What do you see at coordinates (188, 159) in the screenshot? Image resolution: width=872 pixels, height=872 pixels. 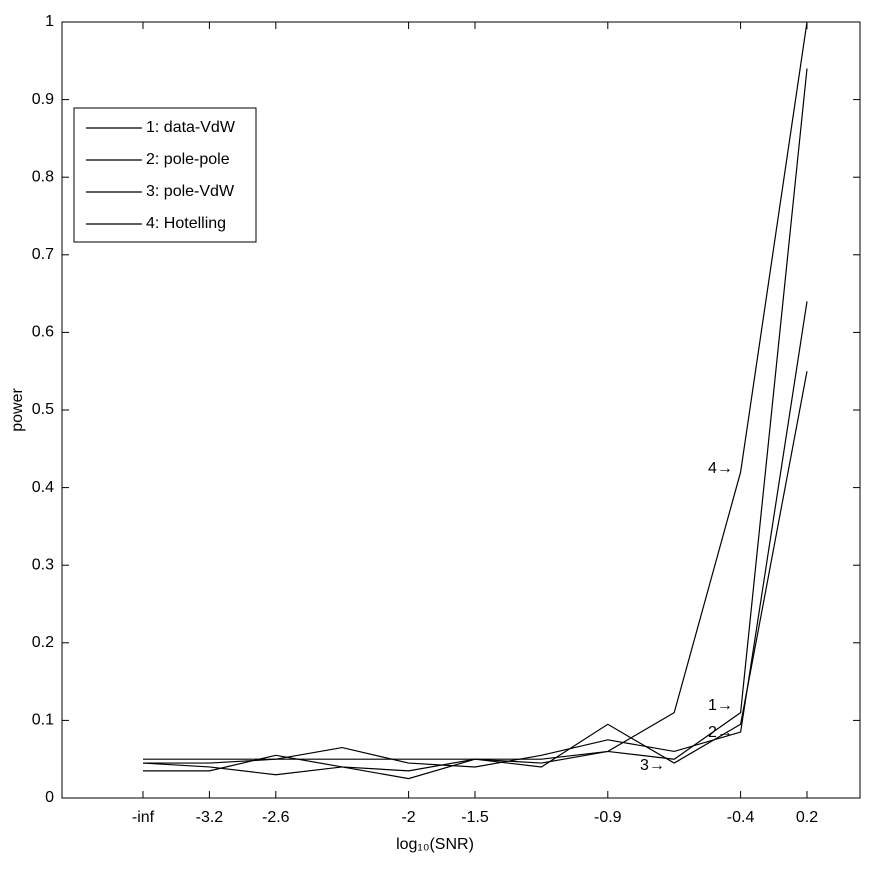 I see `legend-label: 2: pole-pole` at bounding box center [188, 159].